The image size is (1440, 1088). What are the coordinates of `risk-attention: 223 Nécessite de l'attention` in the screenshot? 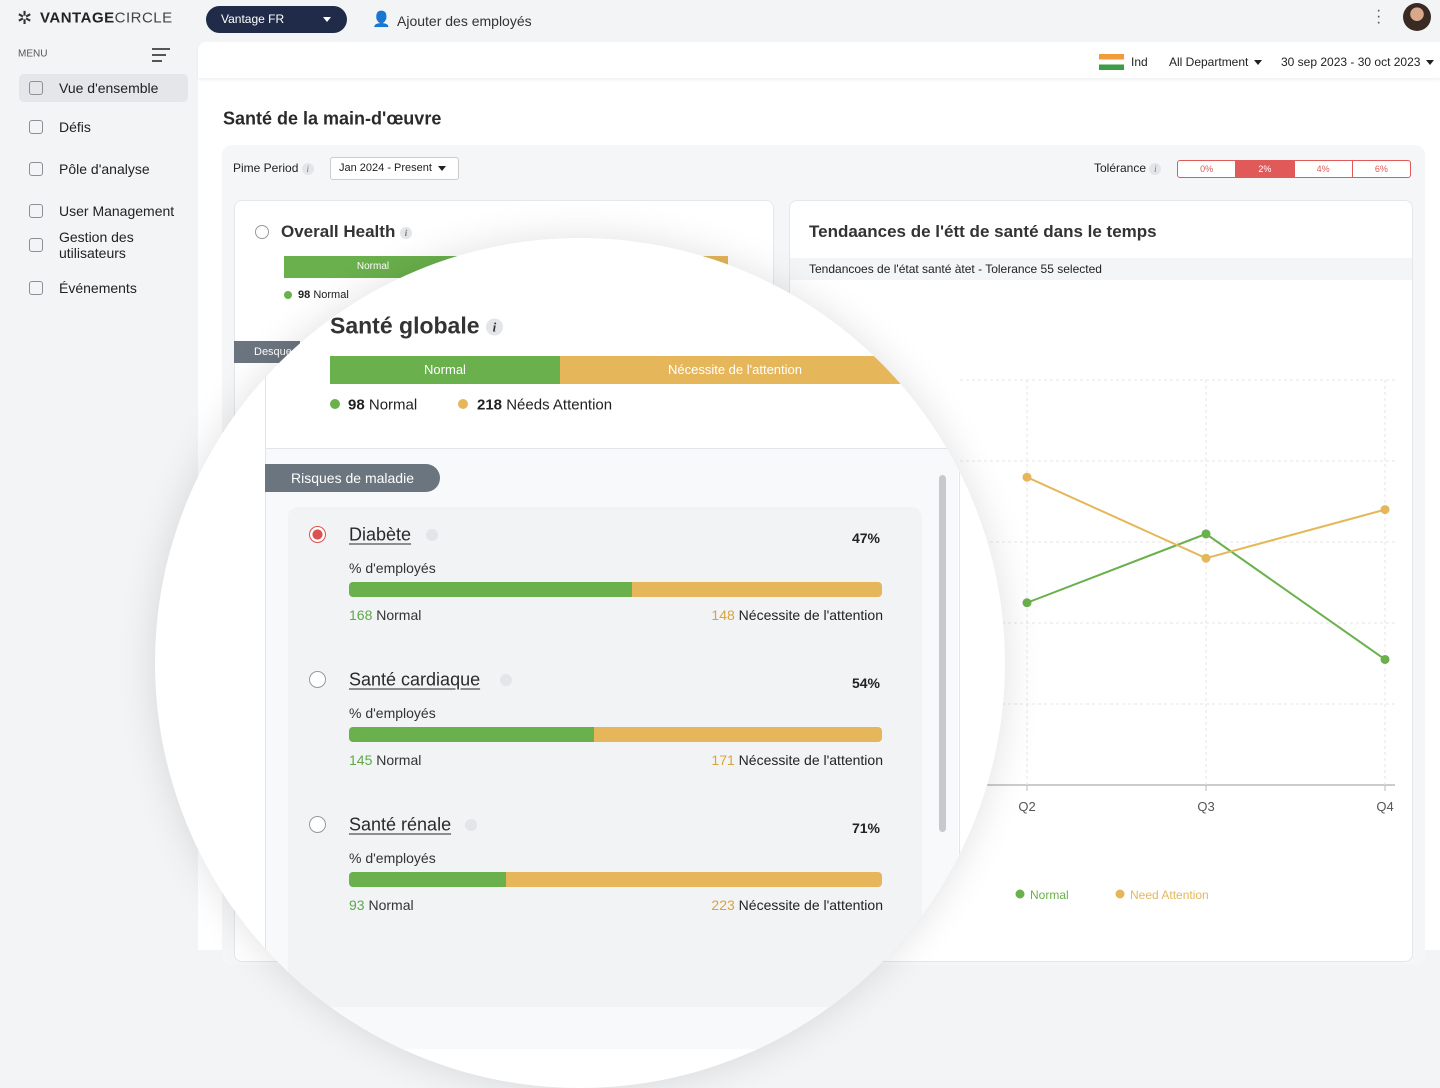 It's located at (797, 905).